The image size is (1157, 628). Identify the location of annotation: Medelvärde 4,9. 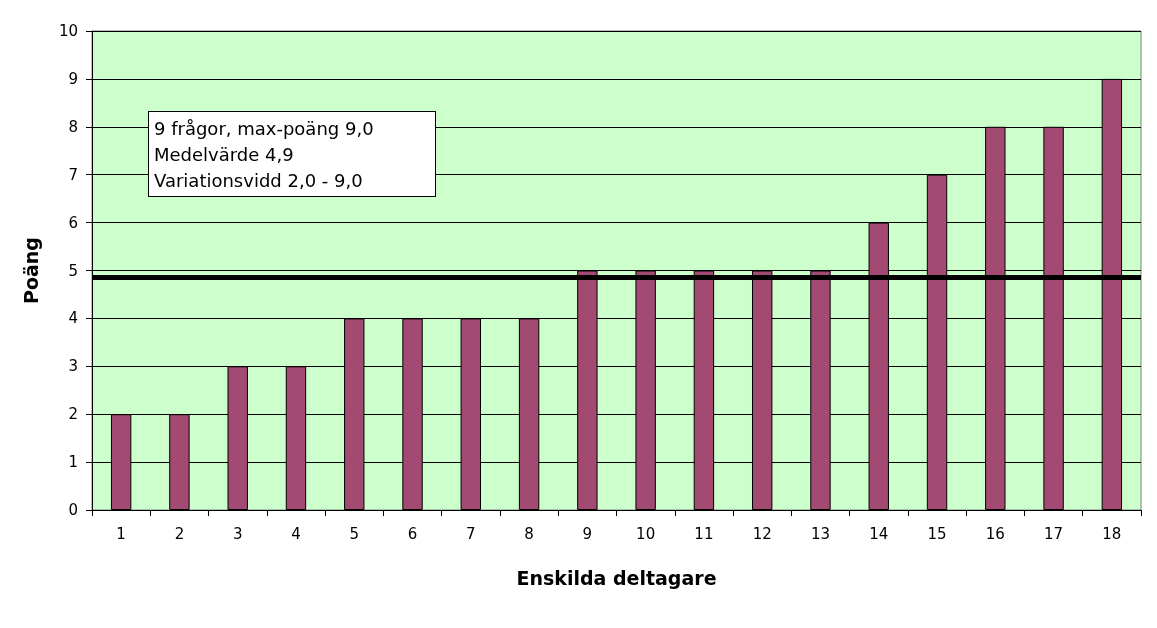
(224, 155).